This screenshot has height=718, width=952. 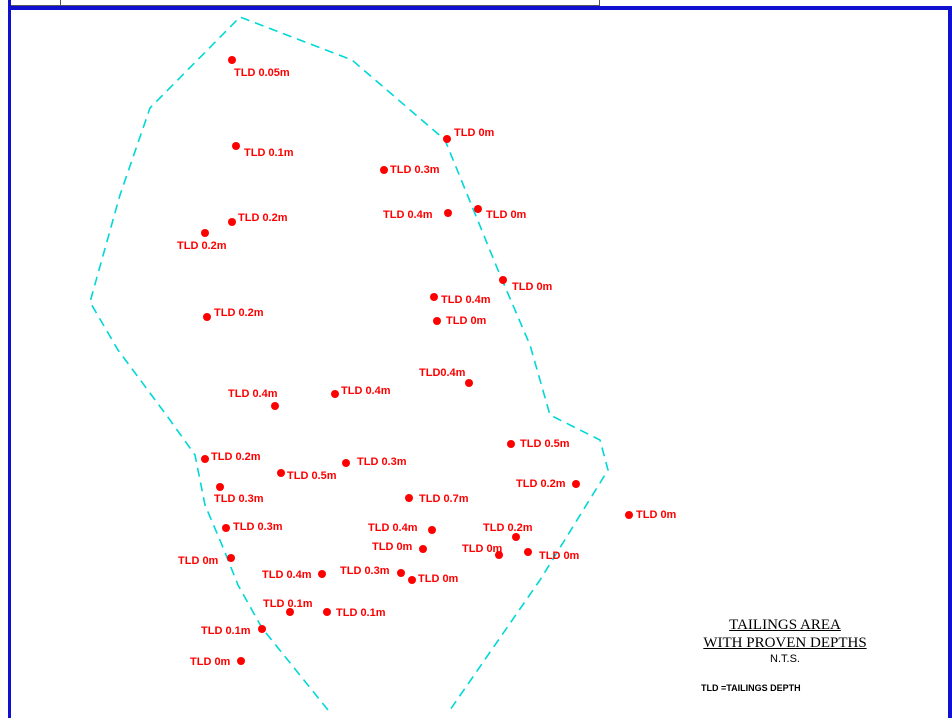 What do you see at coordinates (5, 359) in the screenshot?
I see `frame-left-border` at bounding box center [5, 359].